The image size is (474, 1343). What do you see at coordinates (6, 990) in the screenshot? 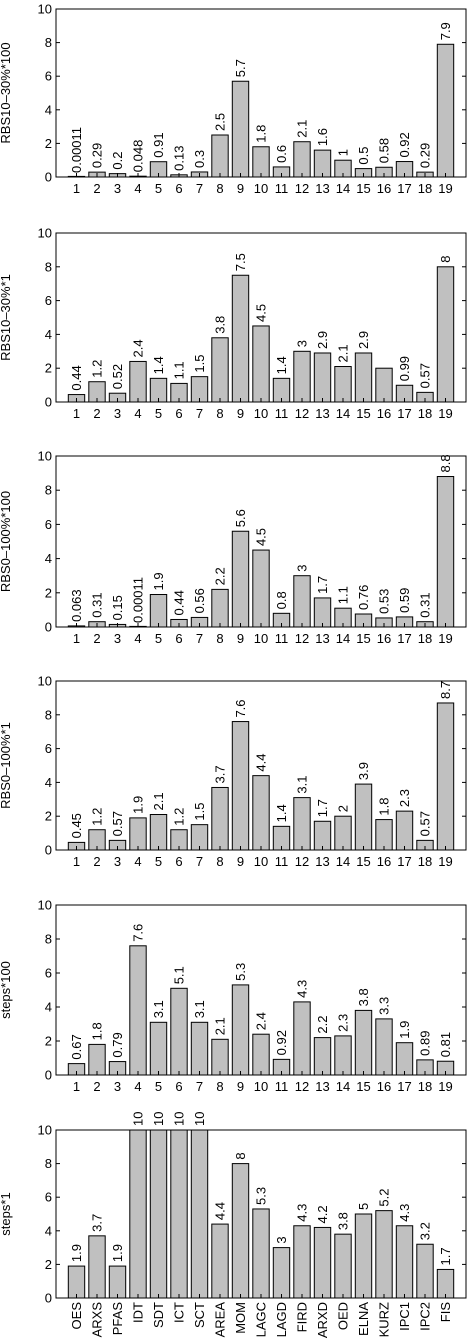
I see `y-axis-label: steps*100` at bounding box center [6, 990].